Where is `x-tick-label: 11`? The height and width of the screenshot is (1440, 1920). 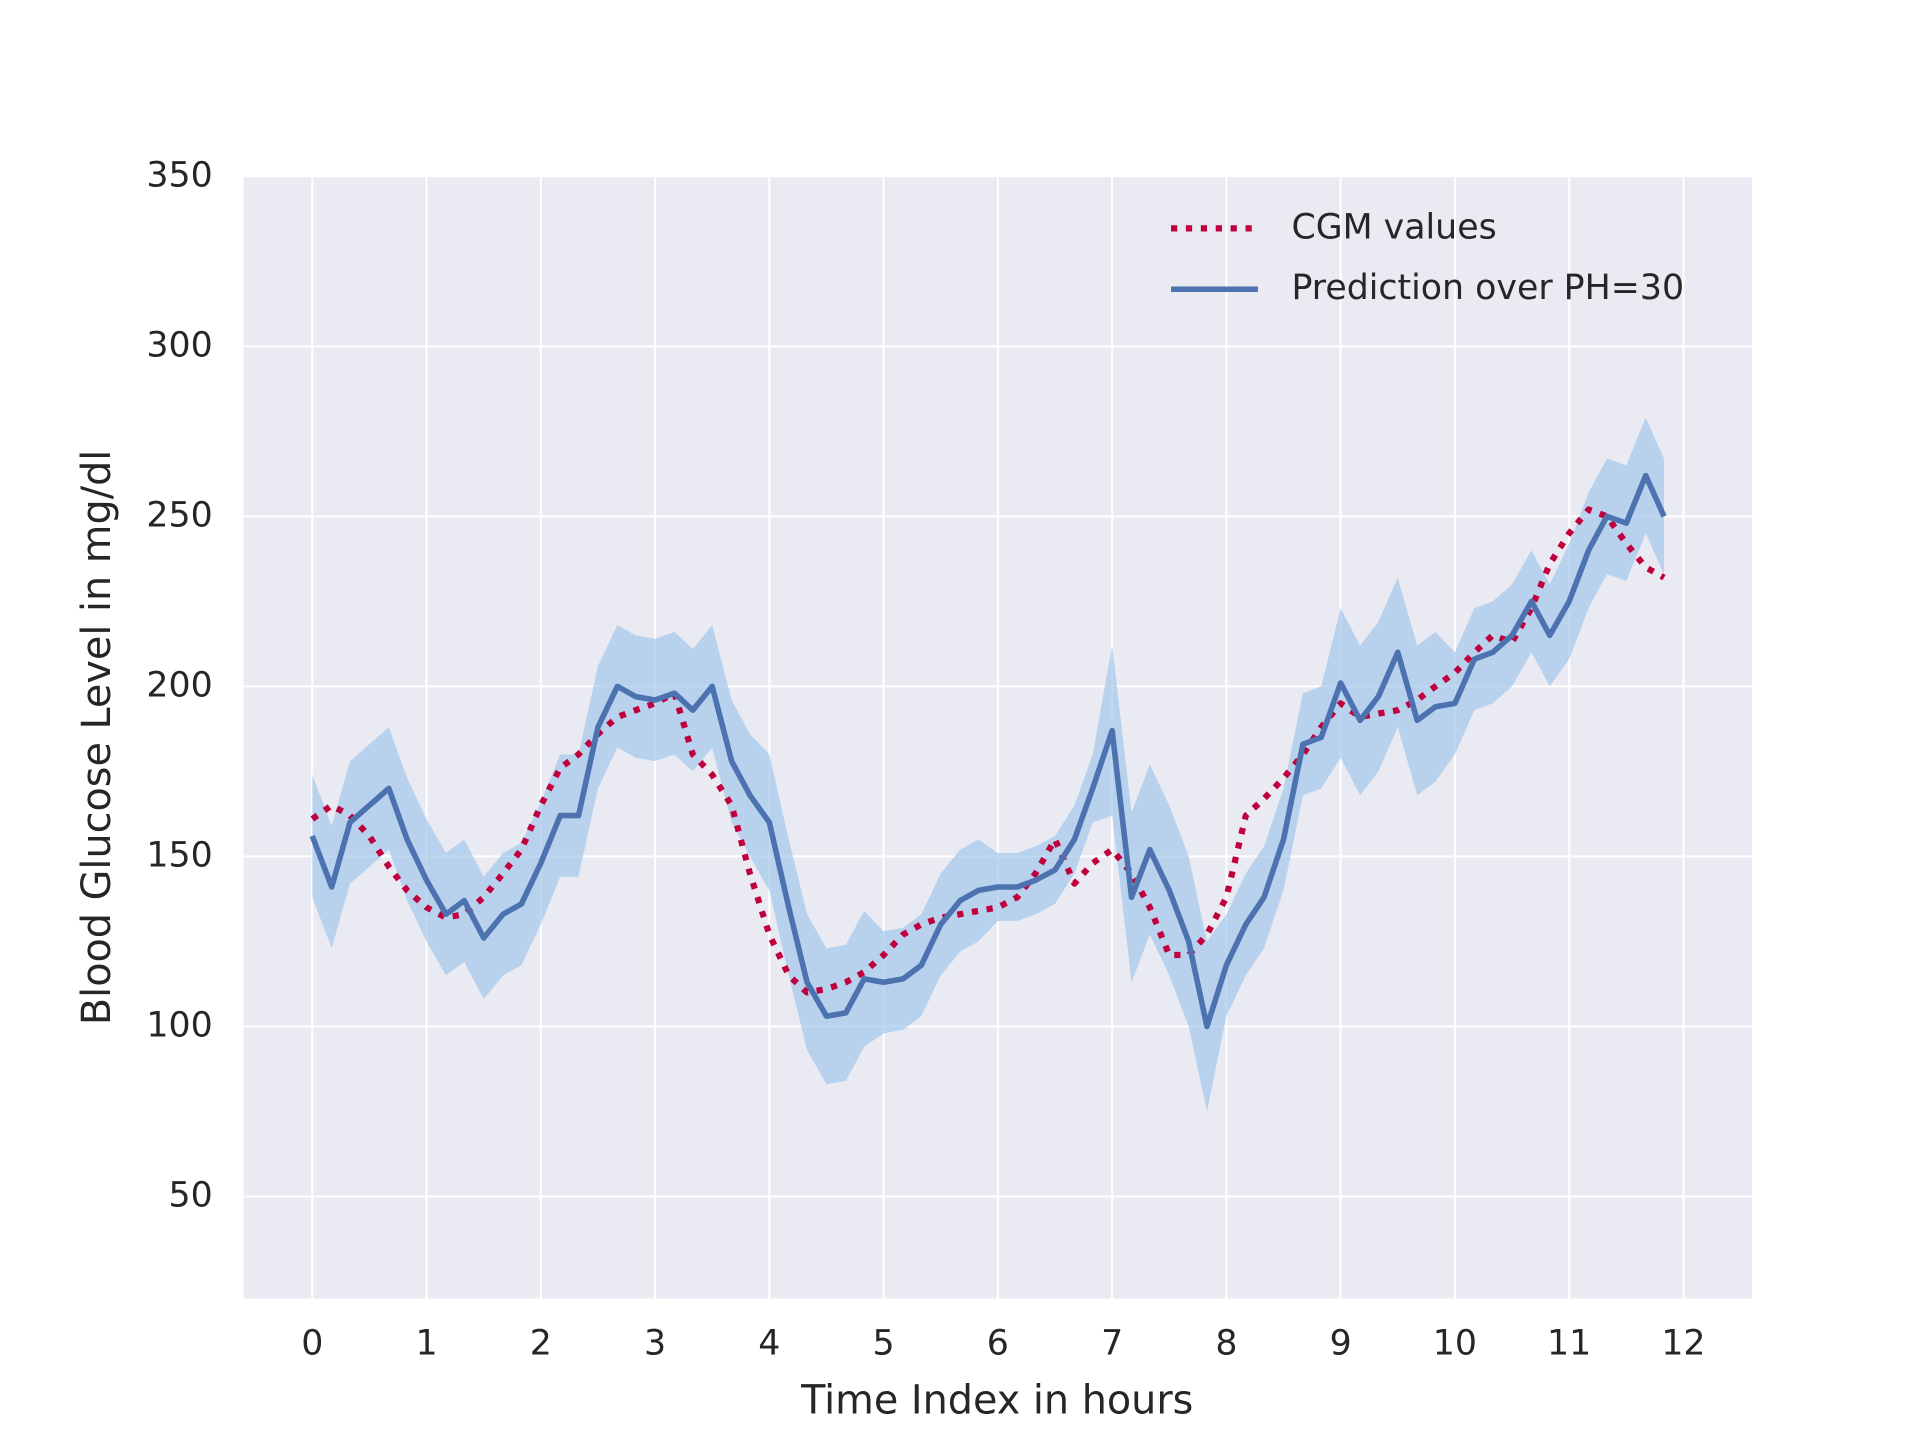 x-tick-label: 11 is located at coordinates (1569, 1343).